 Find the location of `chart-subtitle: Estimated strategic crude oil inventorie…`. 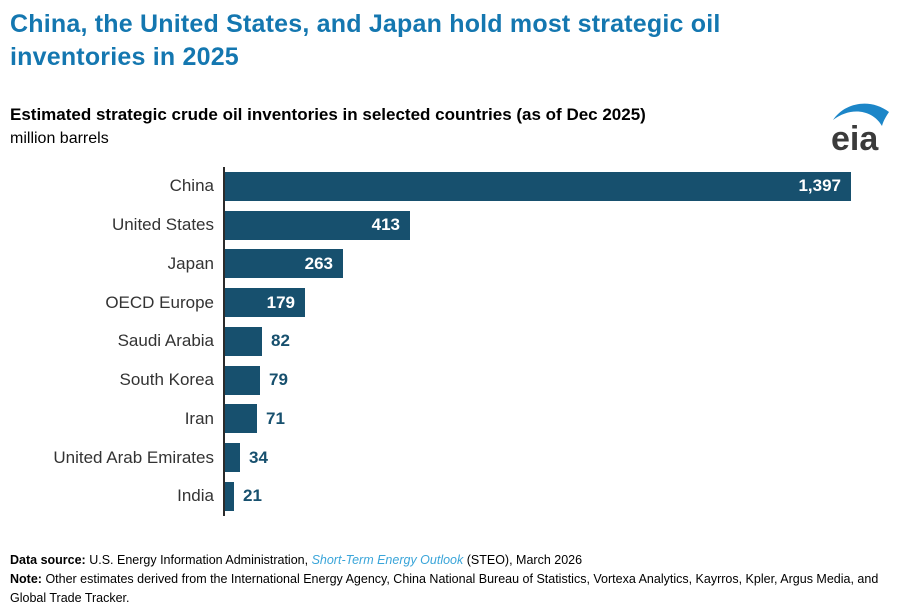

chart-subtitle: Estimated strategic crude oil inventorie… is located at coordinates (328, 114).